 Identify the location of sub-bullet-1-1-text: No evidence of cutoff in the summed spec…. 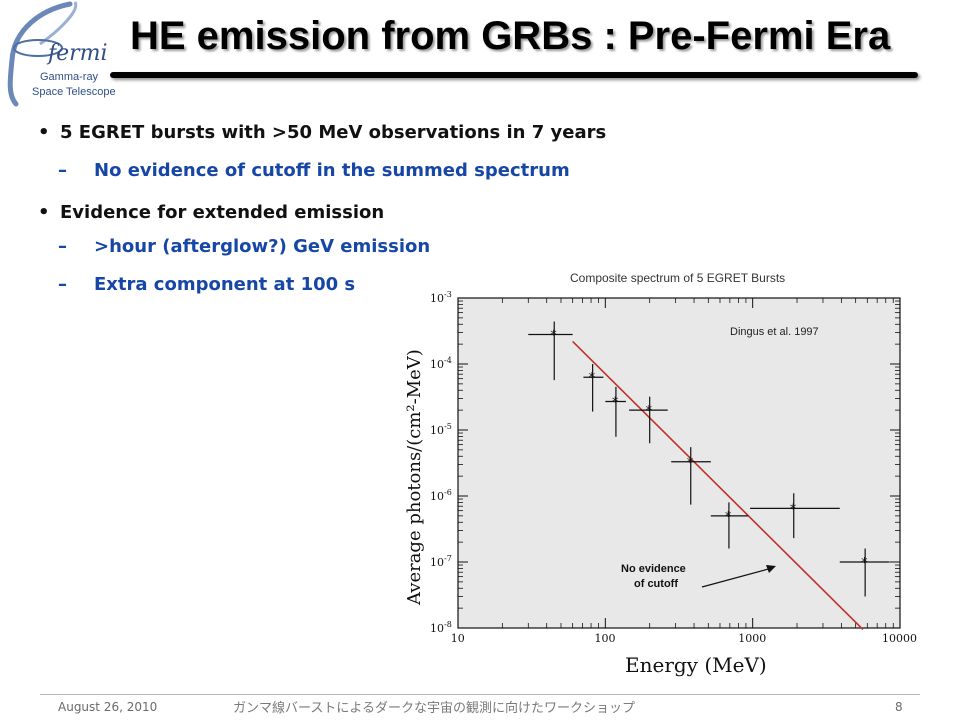
(332, 170).